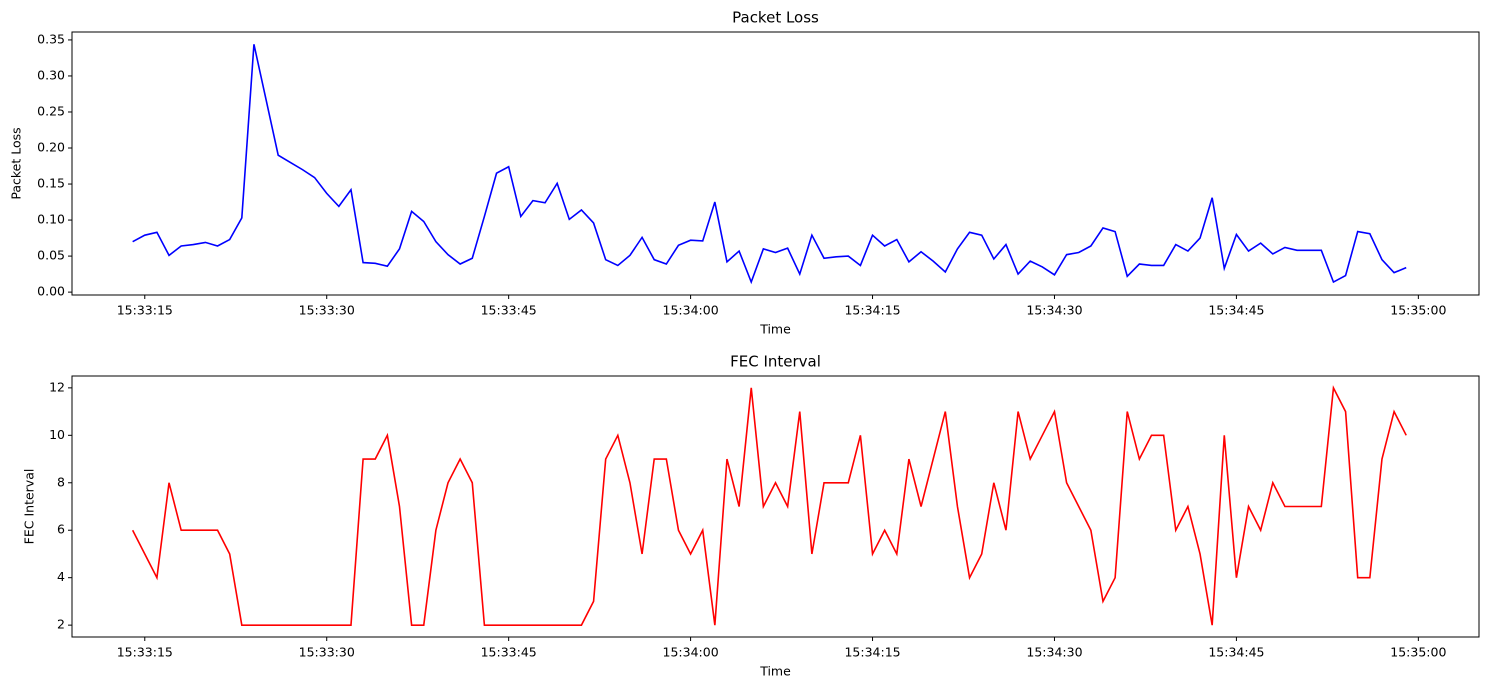 This screenshot has height=694, width=1490. I want to click on y-tick-label: 0.10, so click(51, 219).